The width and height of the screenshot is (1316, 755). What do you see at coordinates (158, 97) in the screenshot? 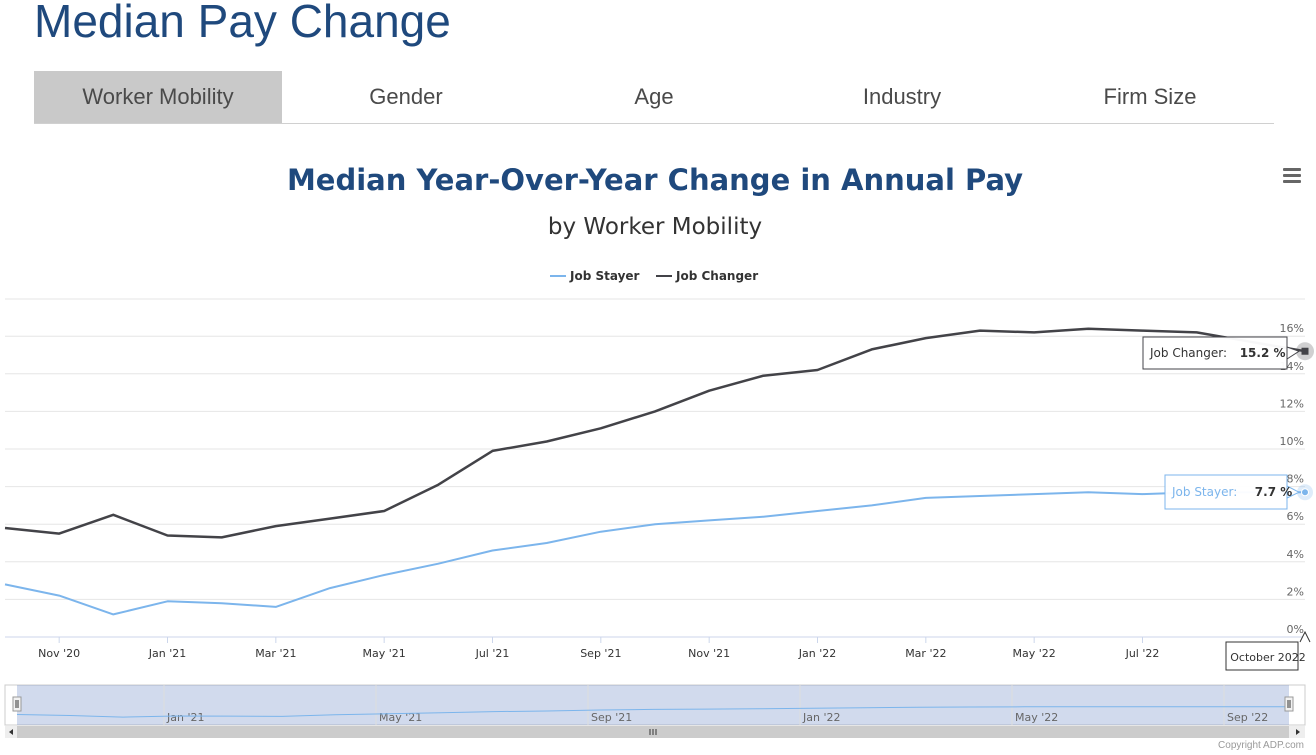
I see `tab-worker-mobility: Worker Mobility` at bounding box center [158, 97].